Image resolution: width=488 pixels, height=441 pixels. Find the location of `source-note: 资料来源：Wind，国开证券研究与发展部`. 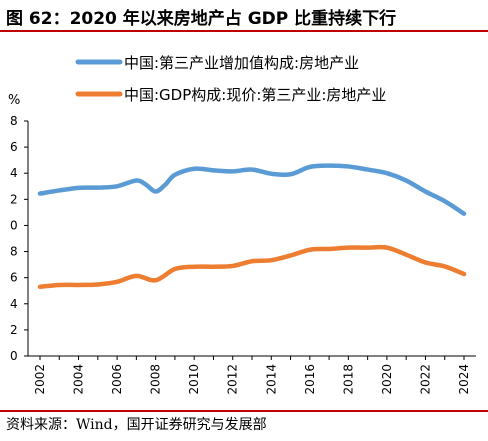

source-note: 资料来源：Wind，国开证券研究与发展部 is located at coordinates (136, 425).